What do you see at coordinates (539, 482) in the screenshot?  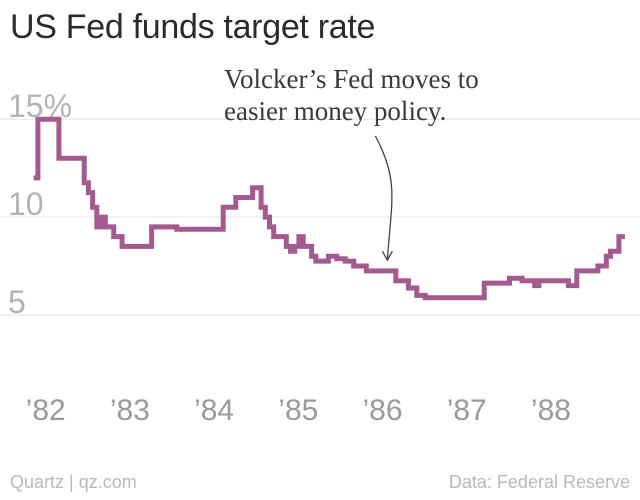 I see `data-source: Data: Federal Reserve` at bounding box center [539, 482].